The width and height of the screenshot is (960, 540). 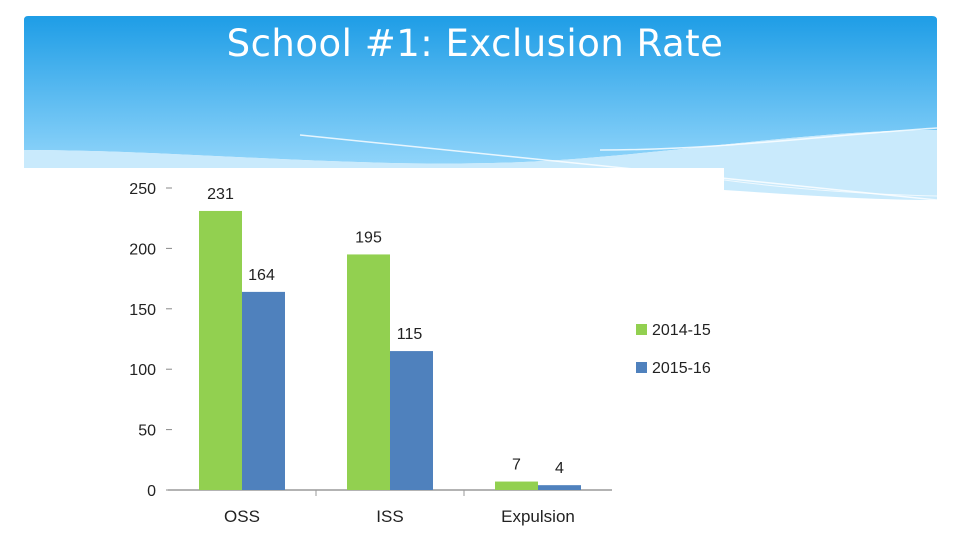 I want to click on data-label: 164, so click(x=261, y=275).